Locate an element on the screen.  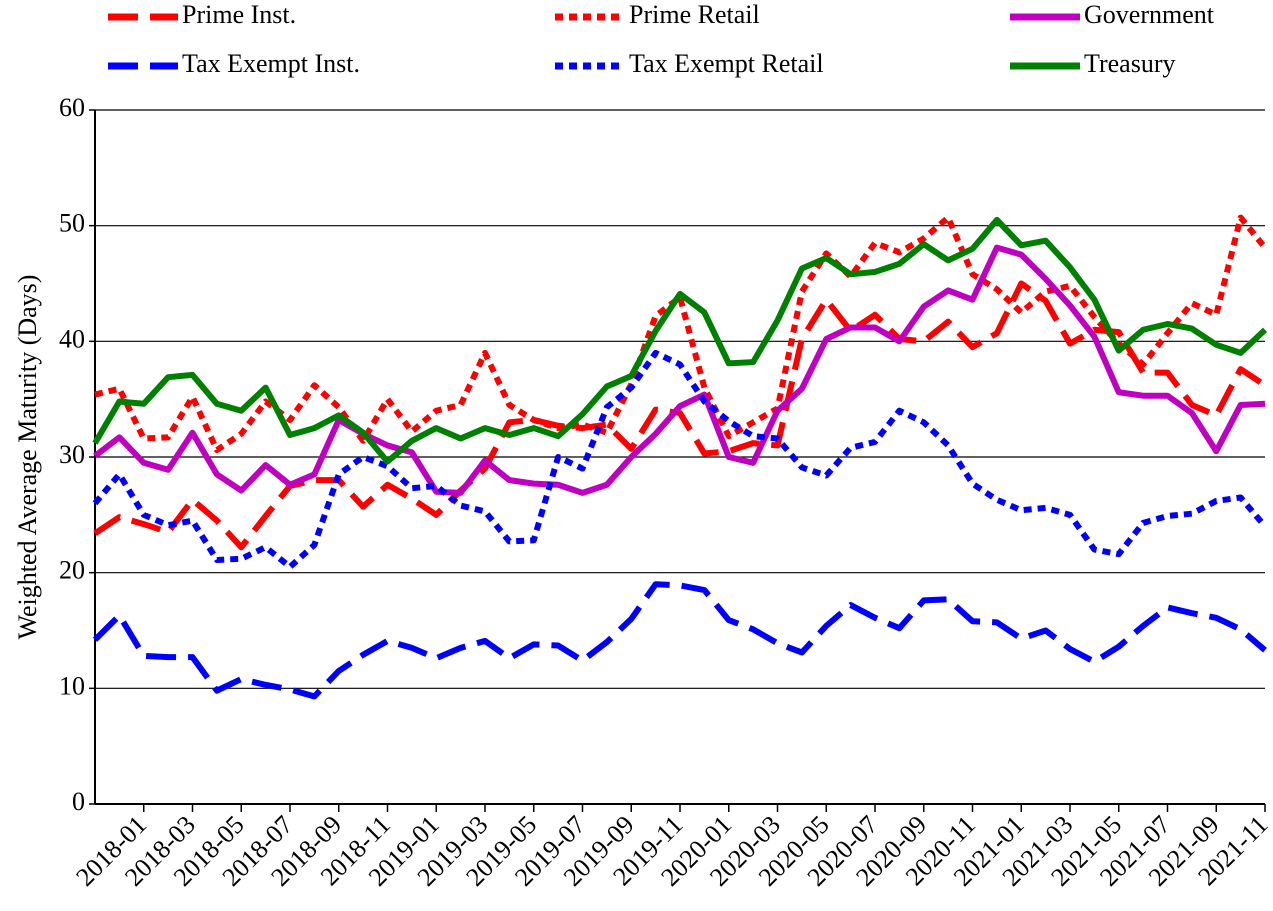
y-tick-label: 30 is located at coordinates (72, 454).